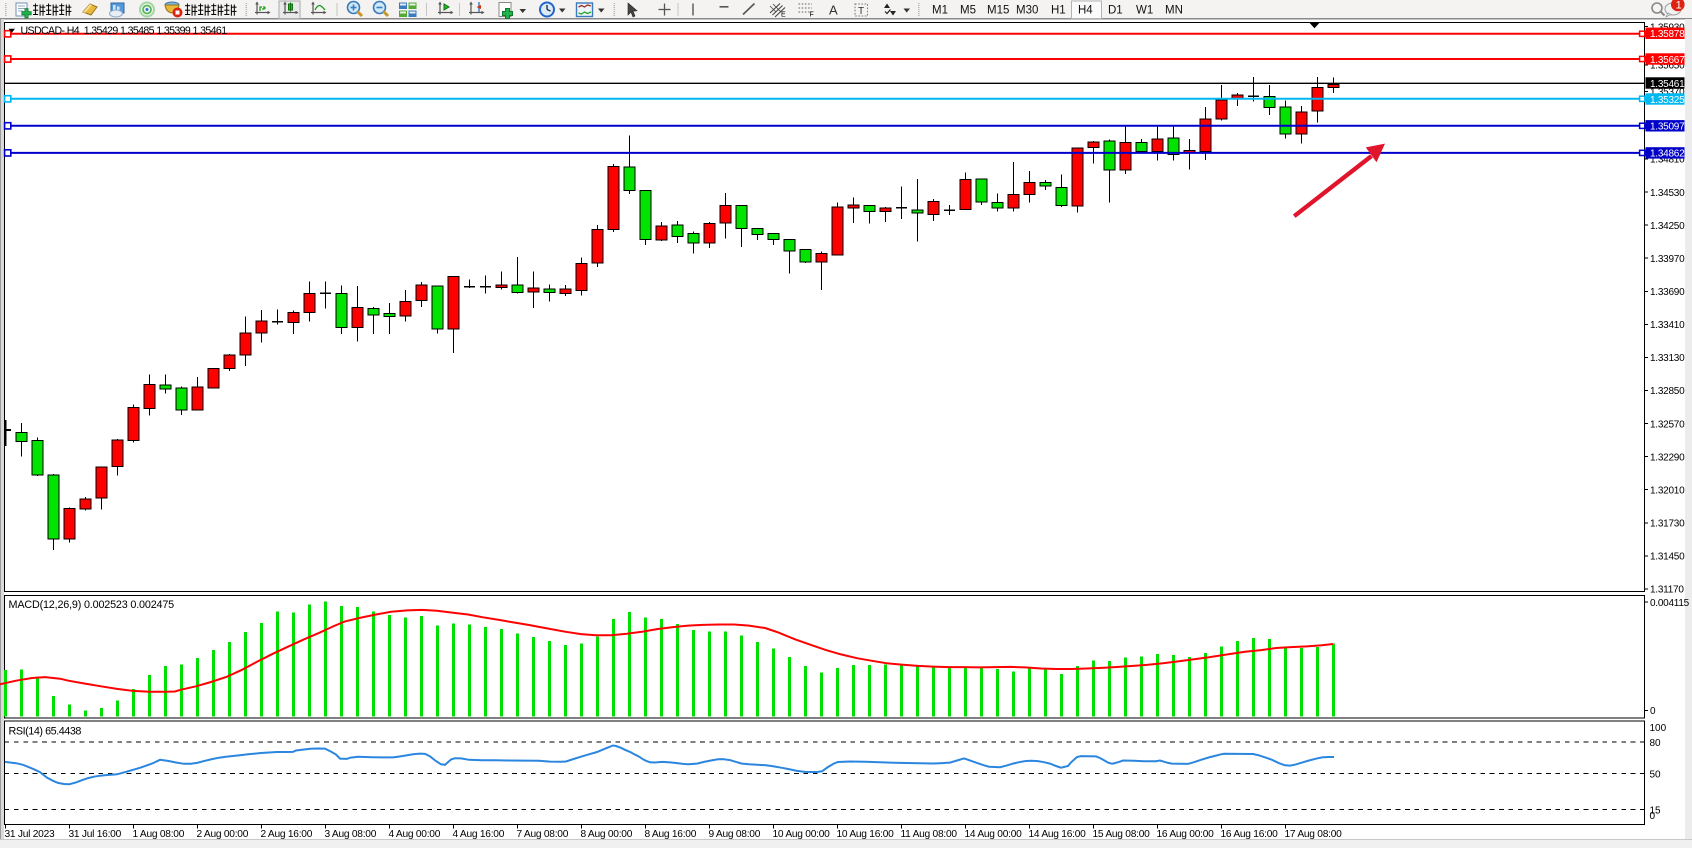  I want to click on svg-text: 1.32290, so click(1667, 457).